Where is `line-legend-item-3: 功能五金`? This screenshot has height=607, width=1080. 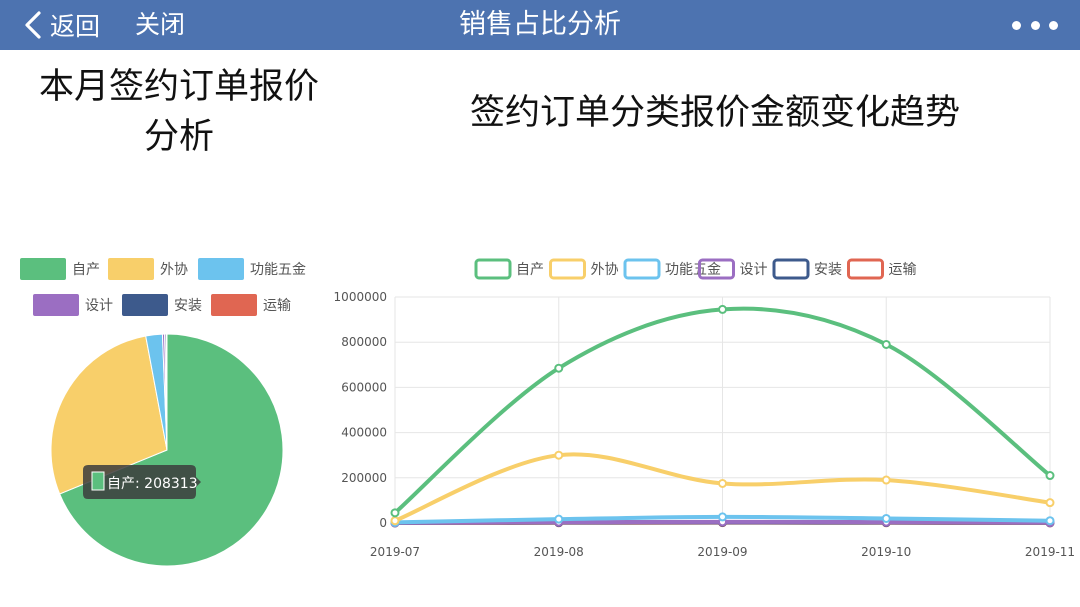 line-legend-item-3: 功能五金 is located at coordinates (672, 269).